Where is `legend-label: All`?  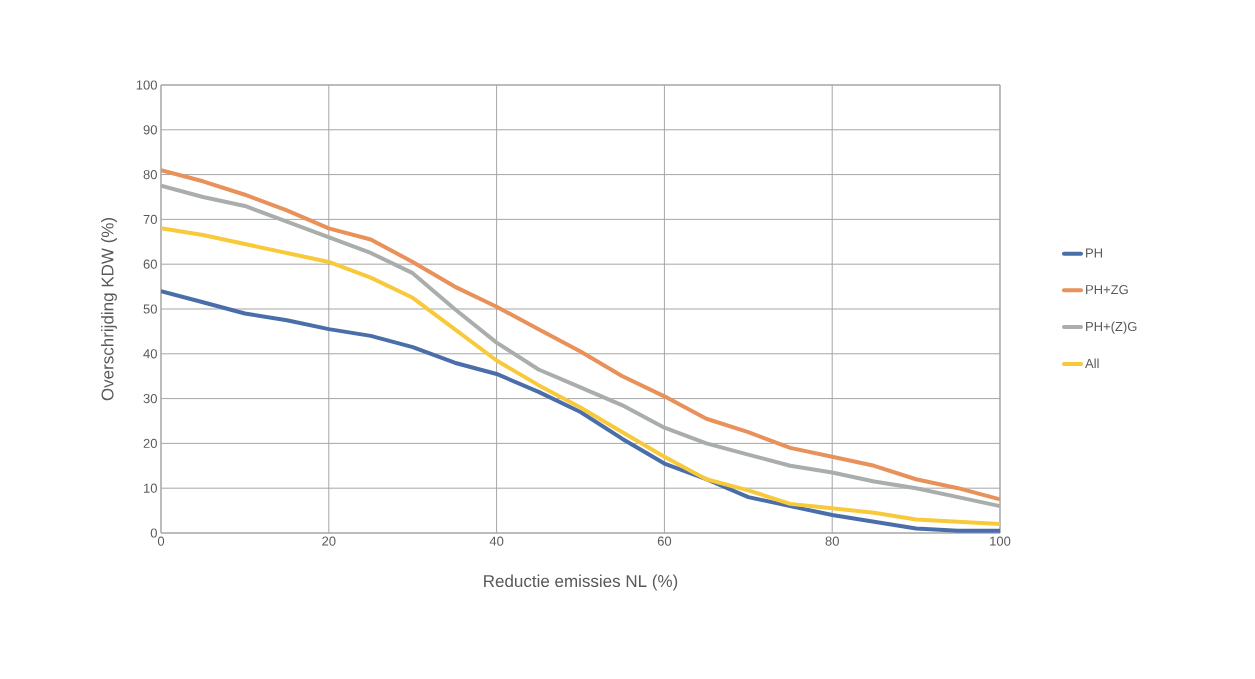 legend-label: All is located at coordinates (1092, 363).